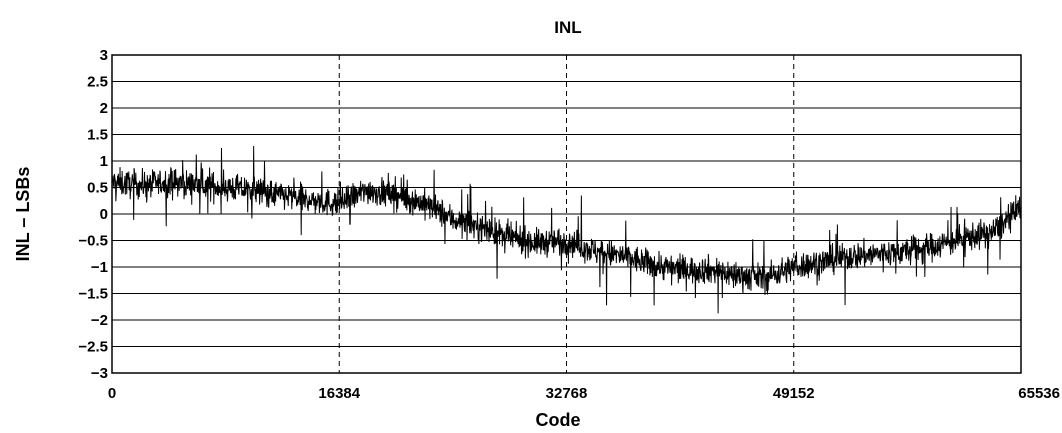  Describe the element at coordinates (99, 320) in the screenshot. I see `y-tick-label: −2` at that location.